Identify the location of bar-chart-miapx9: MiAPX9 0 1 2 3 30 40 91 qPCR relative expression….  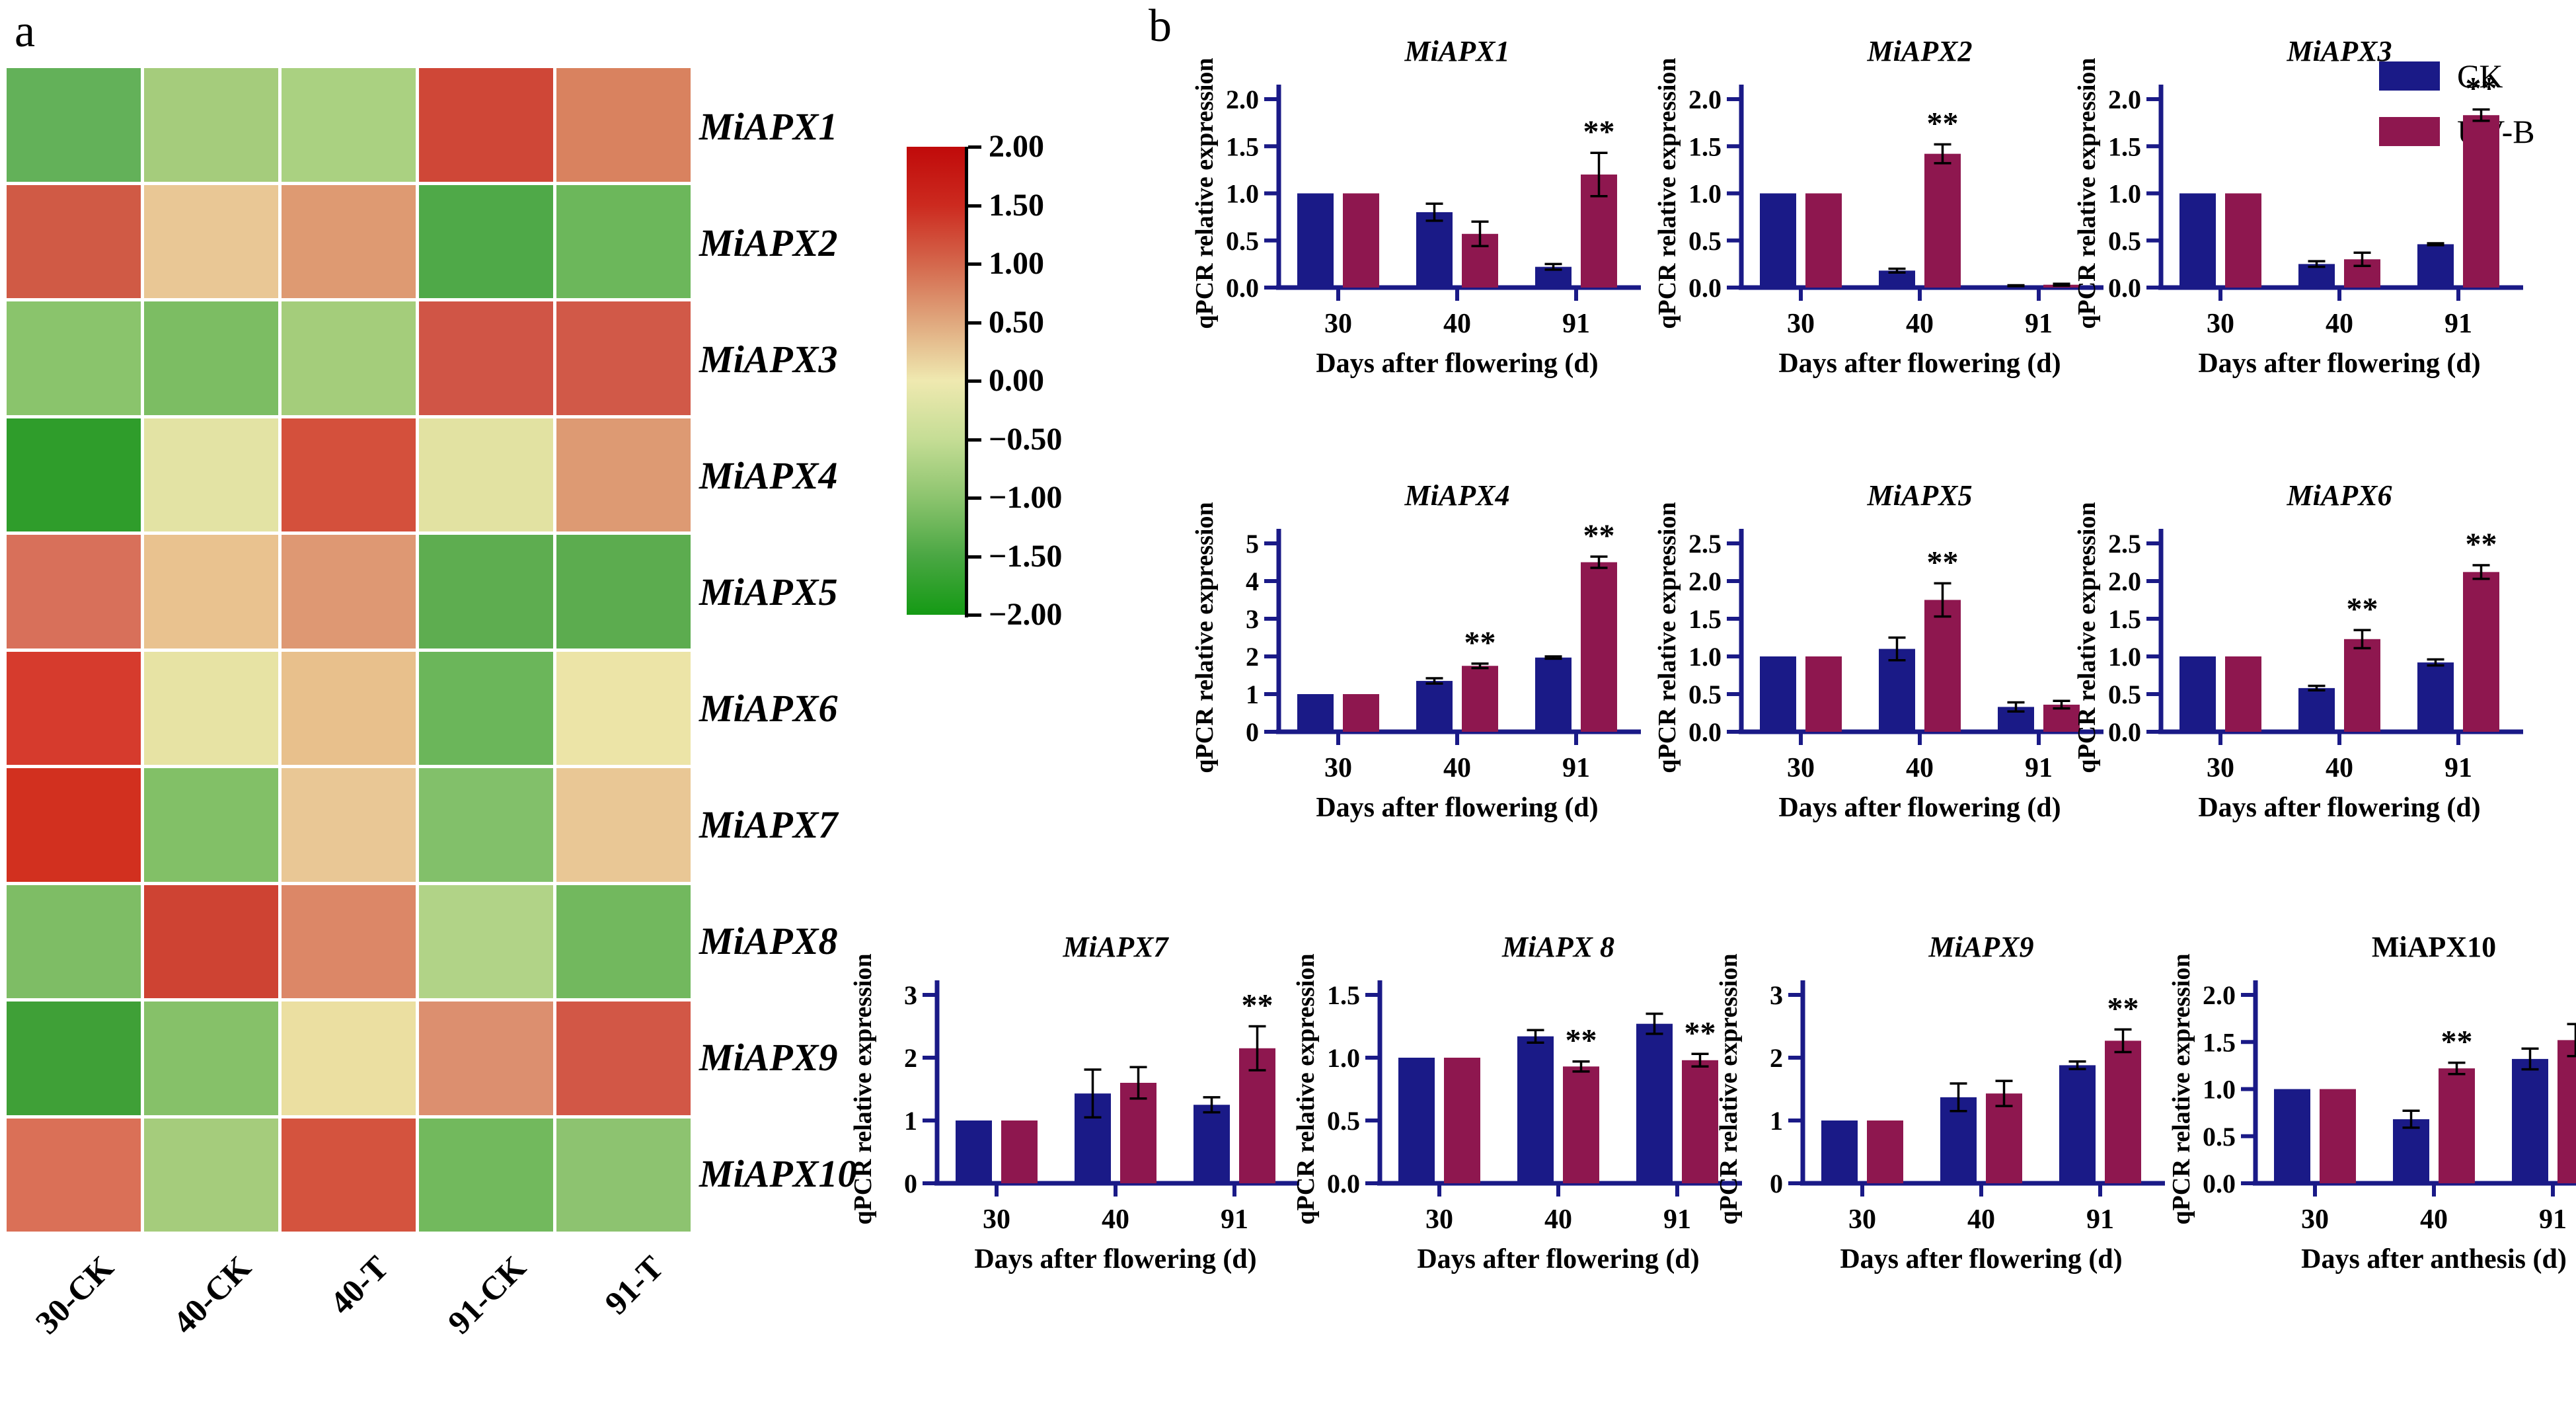
(1940, 1103).